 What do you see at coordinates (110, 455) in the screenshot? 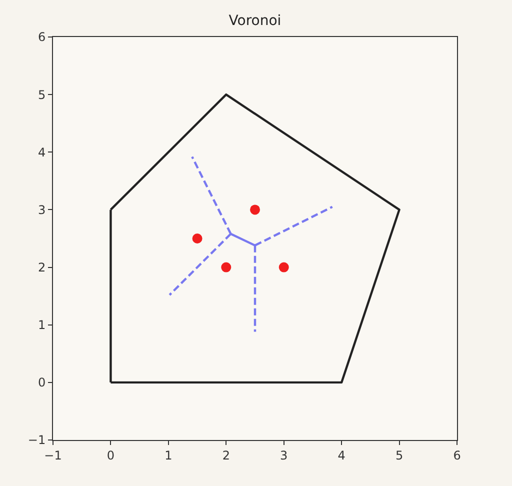
I see `x-tick-label: 0` at bounding box center [110, 455].